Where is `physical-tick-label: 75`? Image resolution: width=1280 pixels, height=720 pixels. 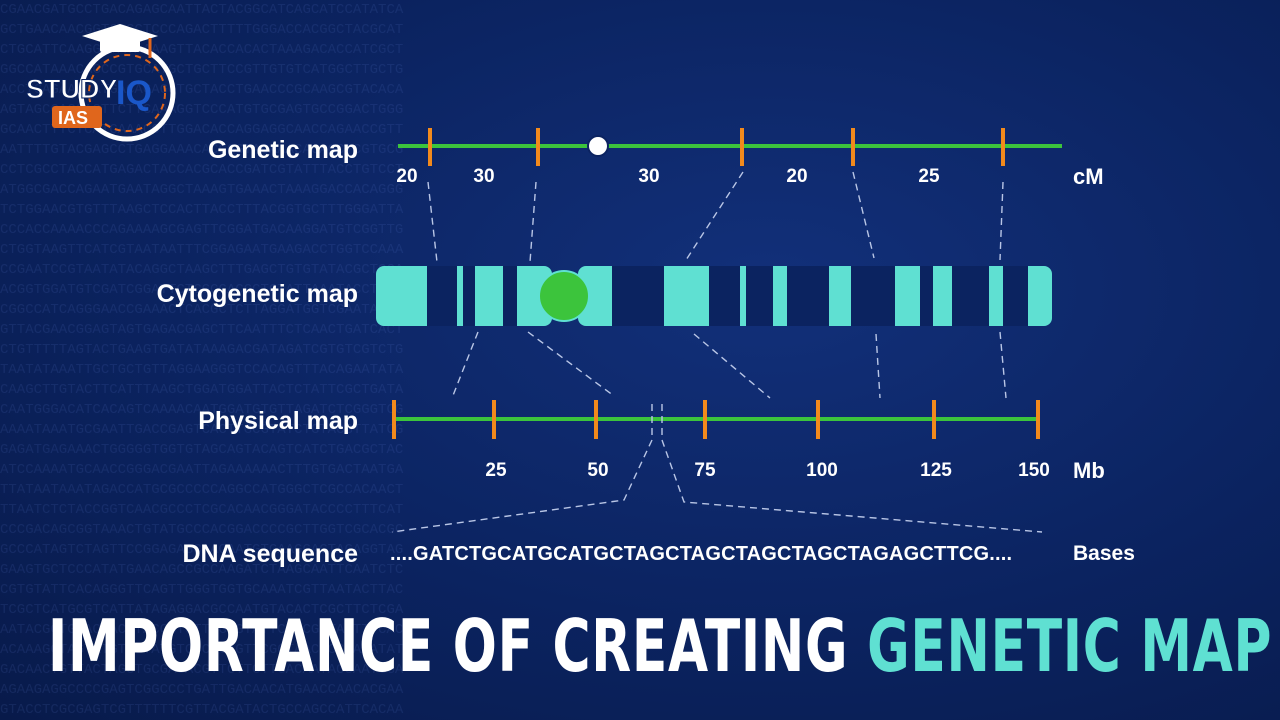 physical-tick-label: 75 is located at coordinates (705, 470).